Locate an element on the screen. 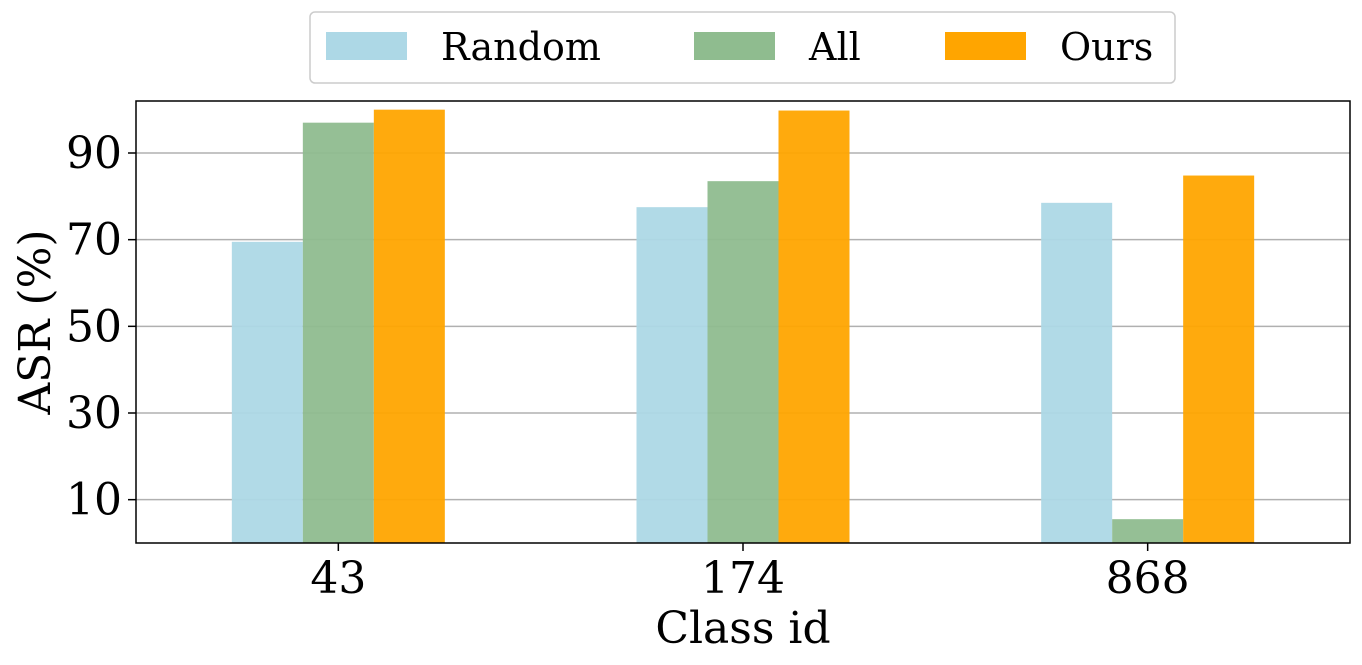  legend-label-ours: Ours is located at coordinates (1106, 47).